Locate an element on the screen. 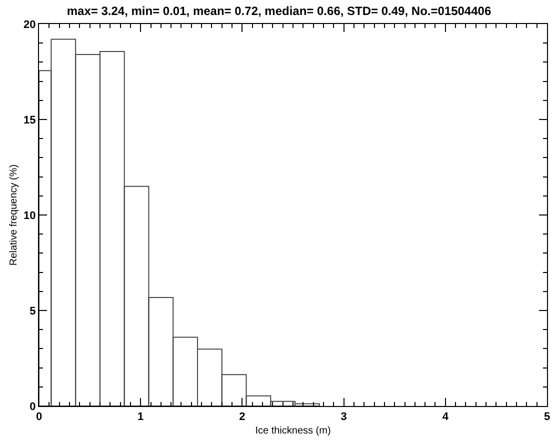  x-tick-label: 1 is located at coordinates (141, 417).